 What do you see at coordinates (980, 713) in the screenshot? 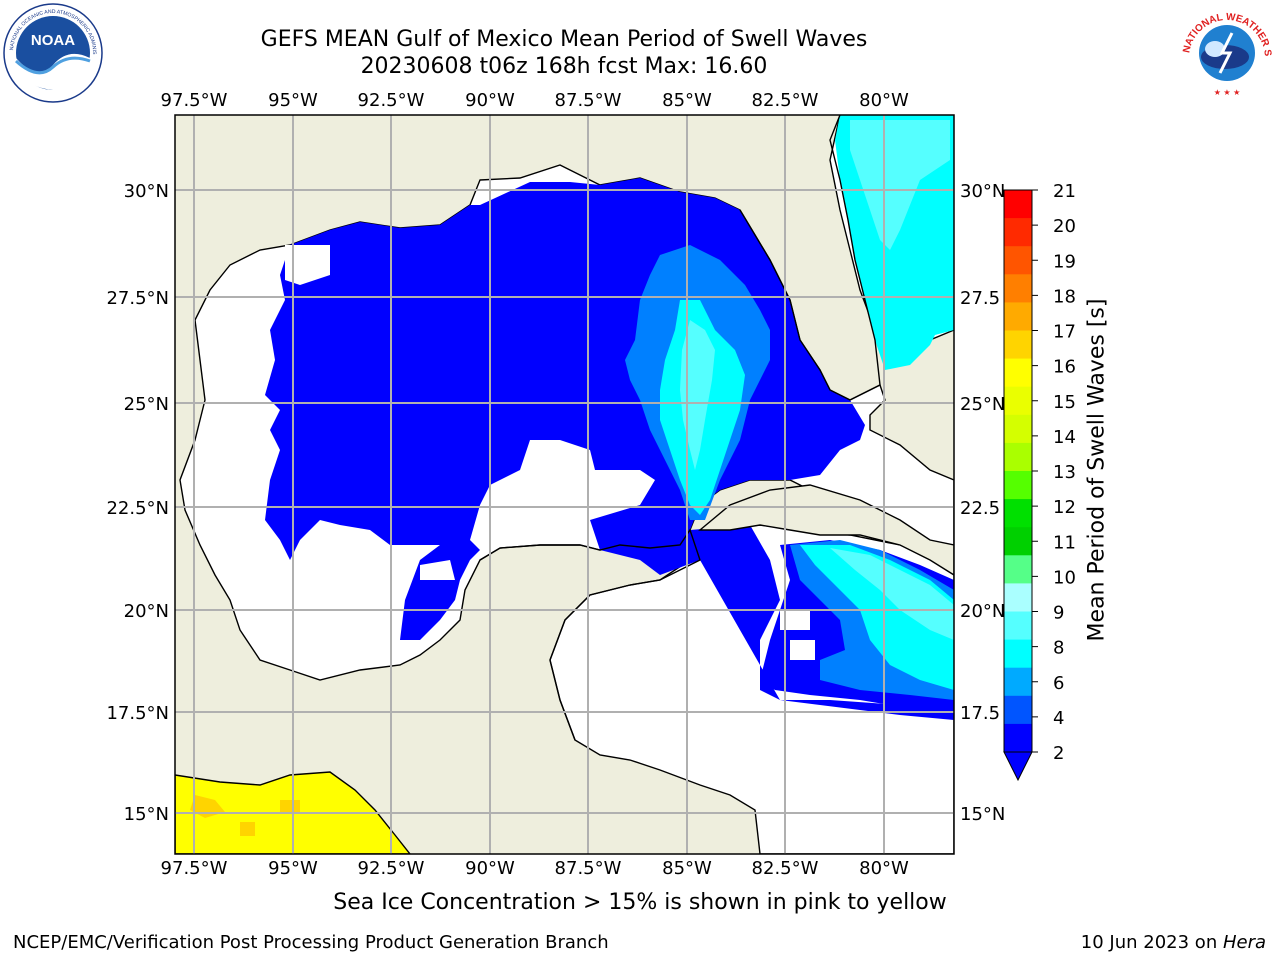
I see `lat-tick: 17.5` at bounding box center [980, 713].